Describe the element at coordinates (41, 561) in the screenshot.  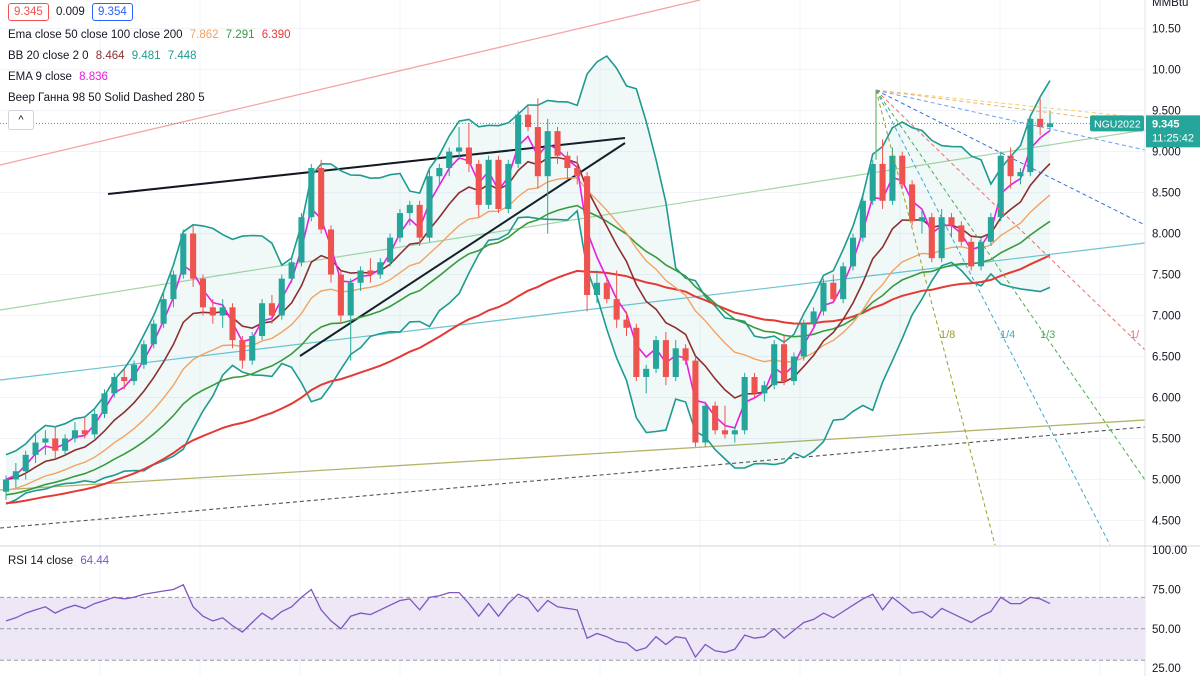
I see `legend-rsi-title: RSI 14 close` at that location.